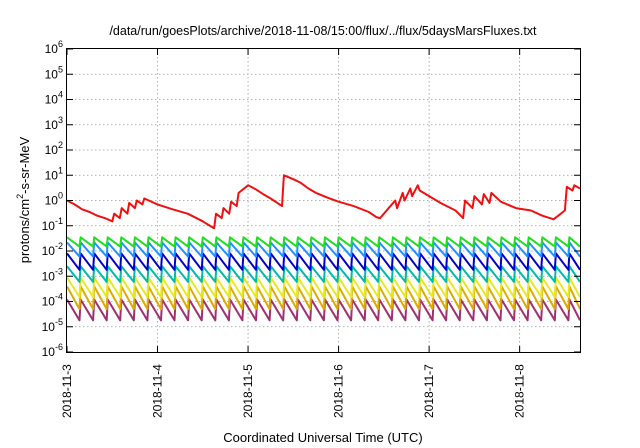  I want to click on y-tick-label: 10⁻², so click(52, 249).